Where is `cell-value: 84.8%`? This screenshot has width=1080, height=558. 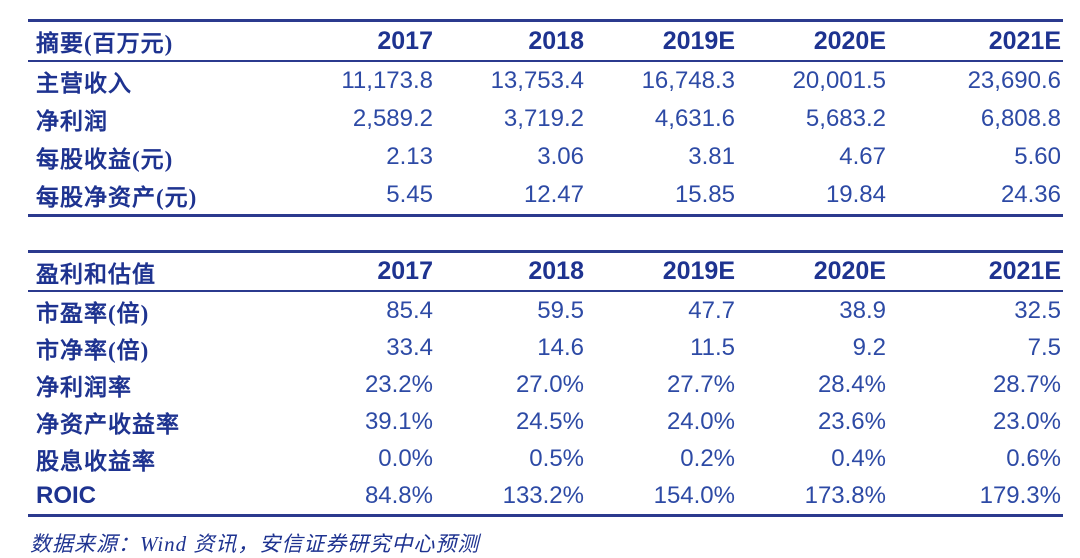
cell-value: 84.8% is located at coordinates (398, 495).